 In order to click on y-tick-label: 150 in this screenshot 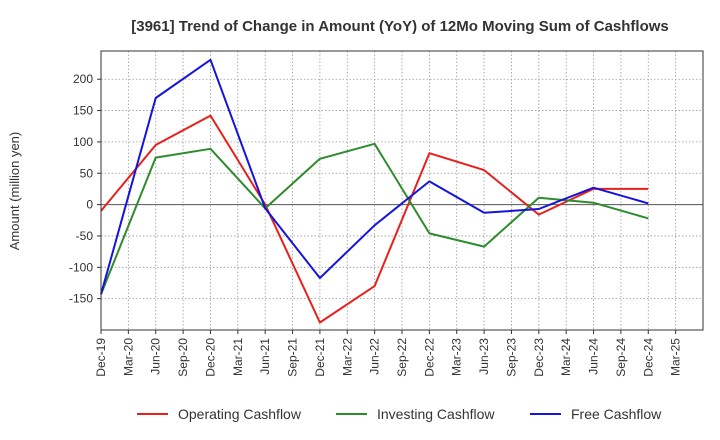, I will do `click(83, 111)`.